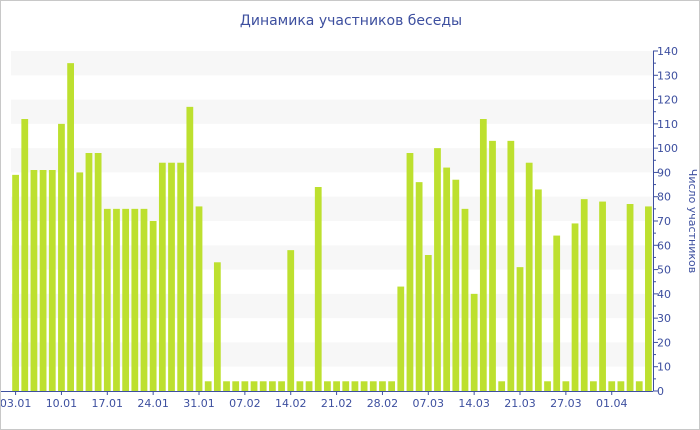 The width and height of the screenshot is (700, 430). What do you see at coordinates (429, 403) in the screenshot?
I see `x-tick-label: 07.03` at bounding box center [429, 403].